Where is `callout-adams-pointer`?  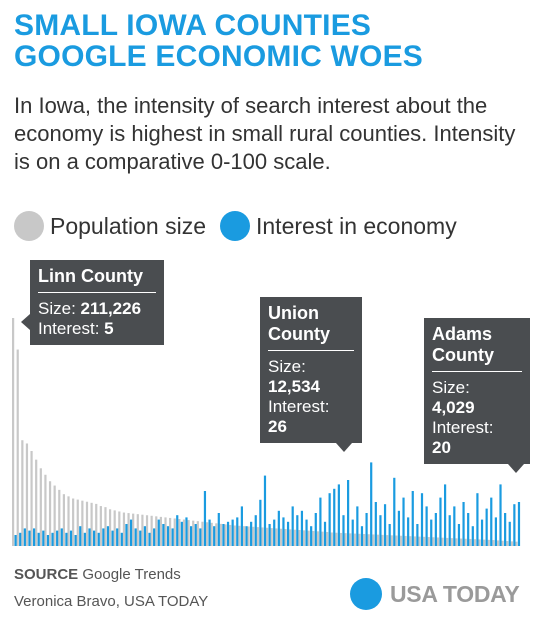 callout-adams-pointer is located at coordinates (516, 468).